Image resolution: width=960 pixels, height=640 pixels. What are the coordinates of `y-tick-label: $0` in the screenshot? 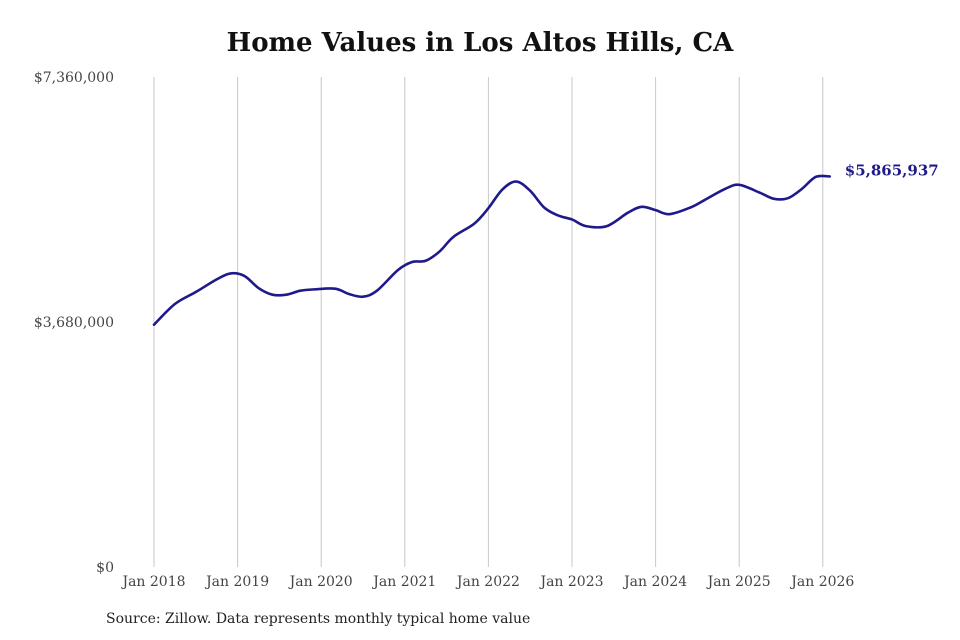 It's located at (105, 568).